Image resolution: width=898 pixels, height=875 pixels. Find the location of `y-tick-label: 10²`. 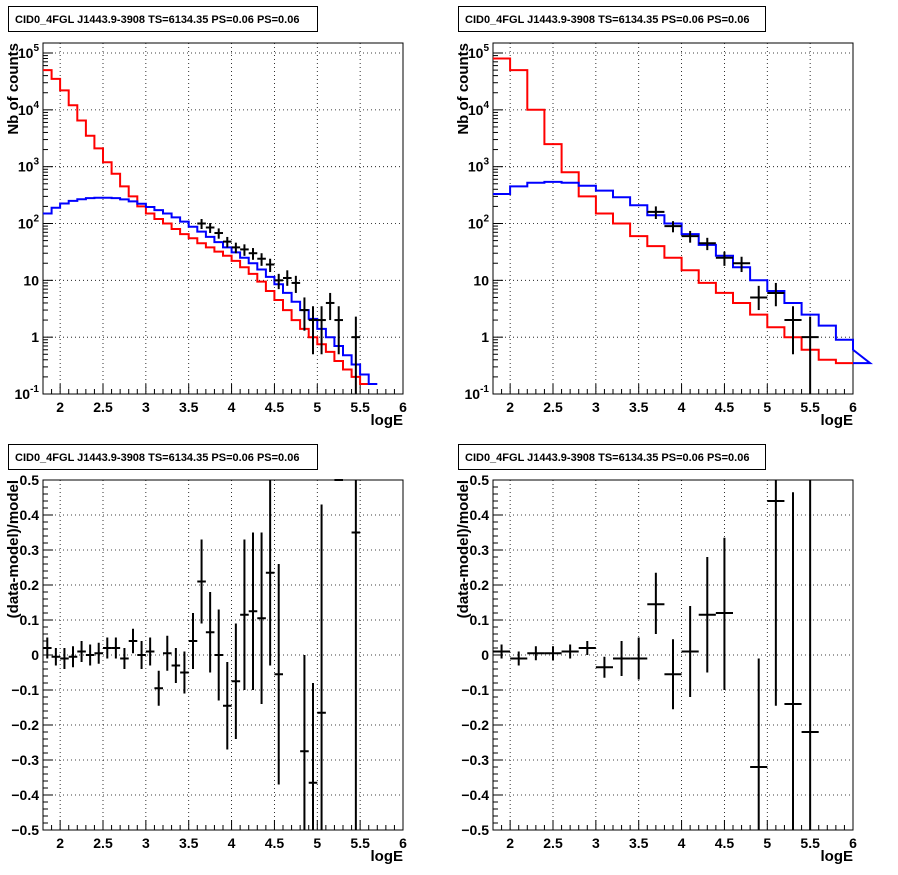

y-tick-label: 10² is located at coordinates (479, 223).